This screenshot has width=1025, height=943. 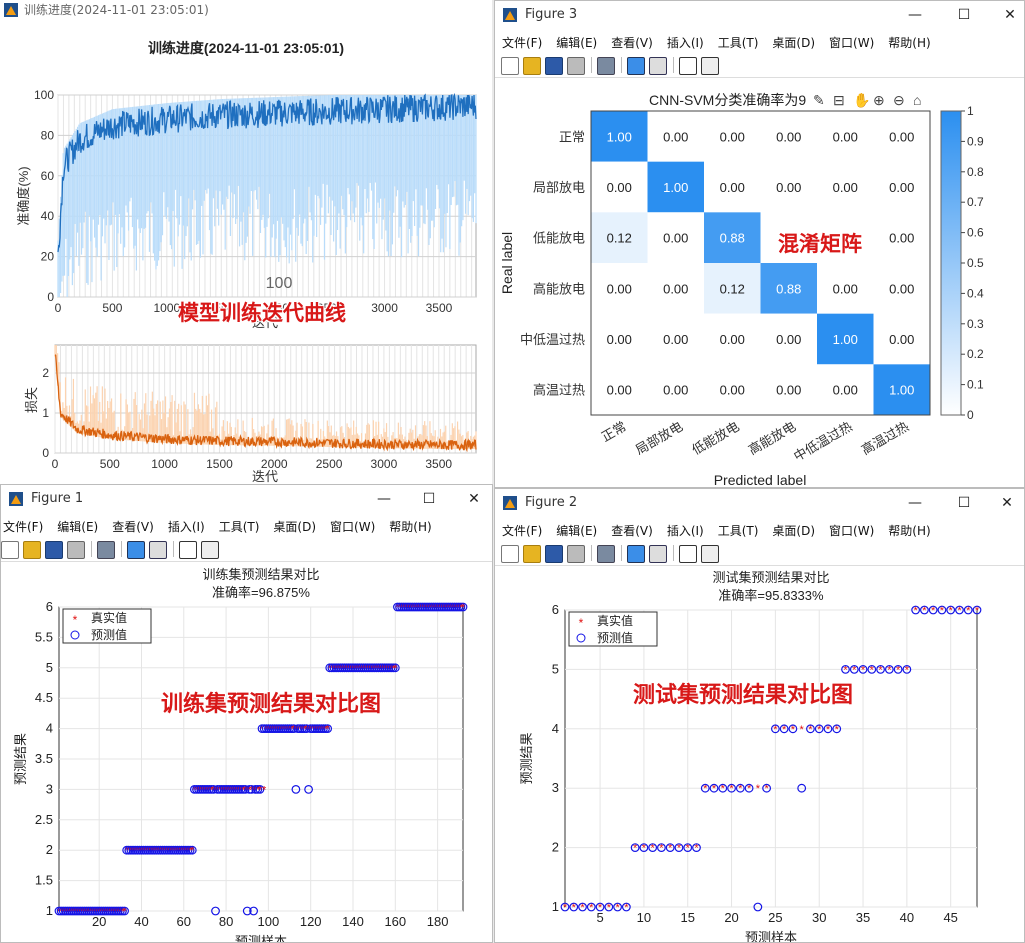 I want to click on zoom-in-icon: ⊕, so click(x=879, y=100).